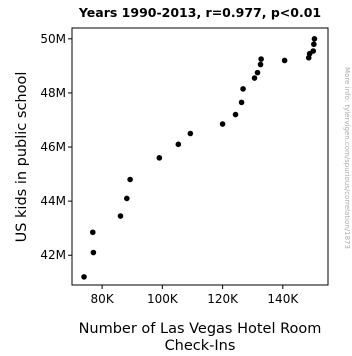 The height and width of the screenshot is (356, 352). What do you see at coordinates (53, 201) in the screenshot?
I see `y-tick-label: 44M` at bounding box center [53, 201].